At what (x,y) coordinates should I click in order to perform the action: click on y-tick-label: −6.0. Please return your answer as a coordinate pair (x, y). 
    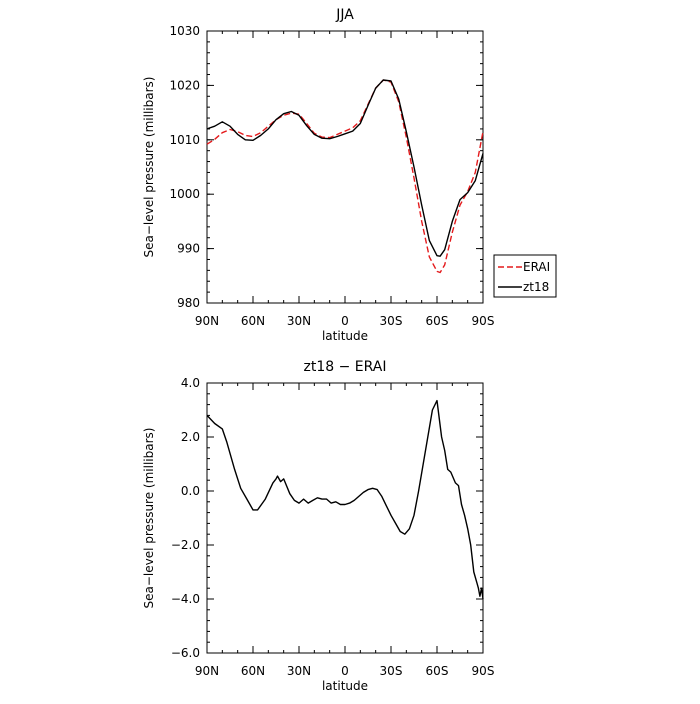
    Looking at the image, I should click on (185, 653).